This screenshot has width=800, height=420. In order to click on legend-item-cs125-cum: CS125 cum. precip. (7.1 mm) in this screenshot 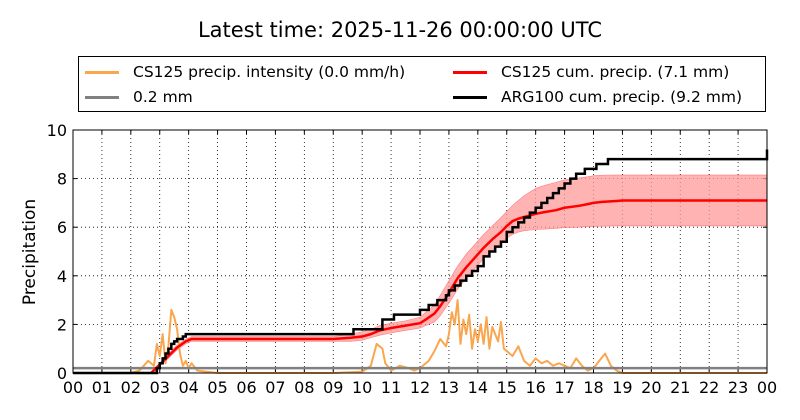, I will do `click(591, 72)`.